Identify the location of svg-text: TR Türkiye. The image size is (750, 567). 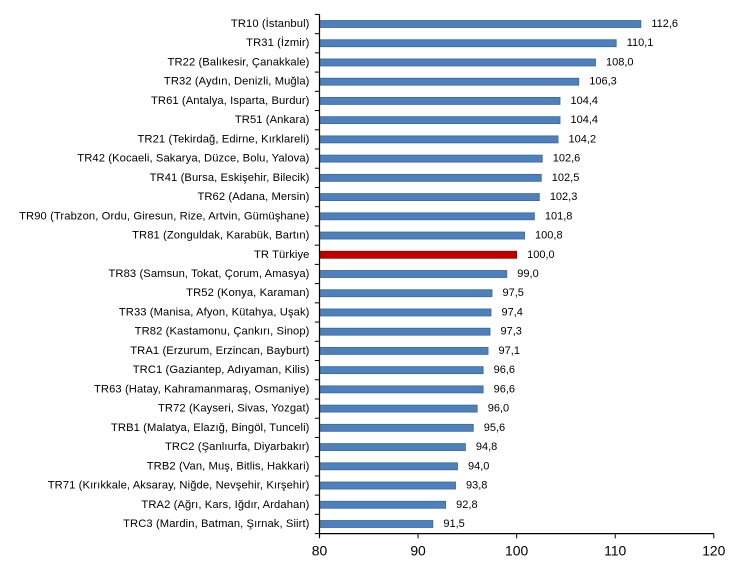
(282, 255).